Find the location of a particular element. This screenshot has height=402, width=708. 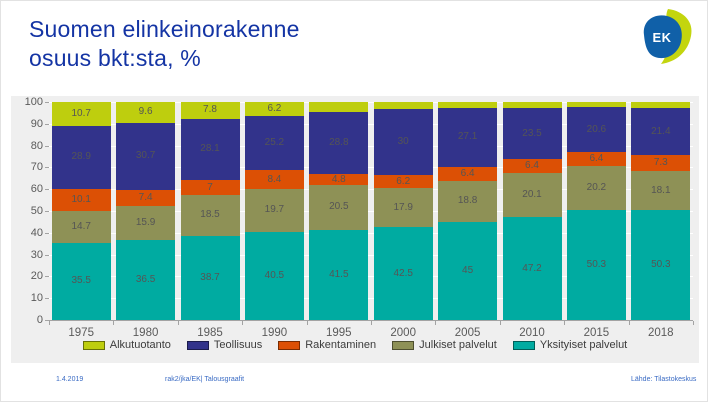

ek-logo-icon: EK is located at coordinates (667, 36).